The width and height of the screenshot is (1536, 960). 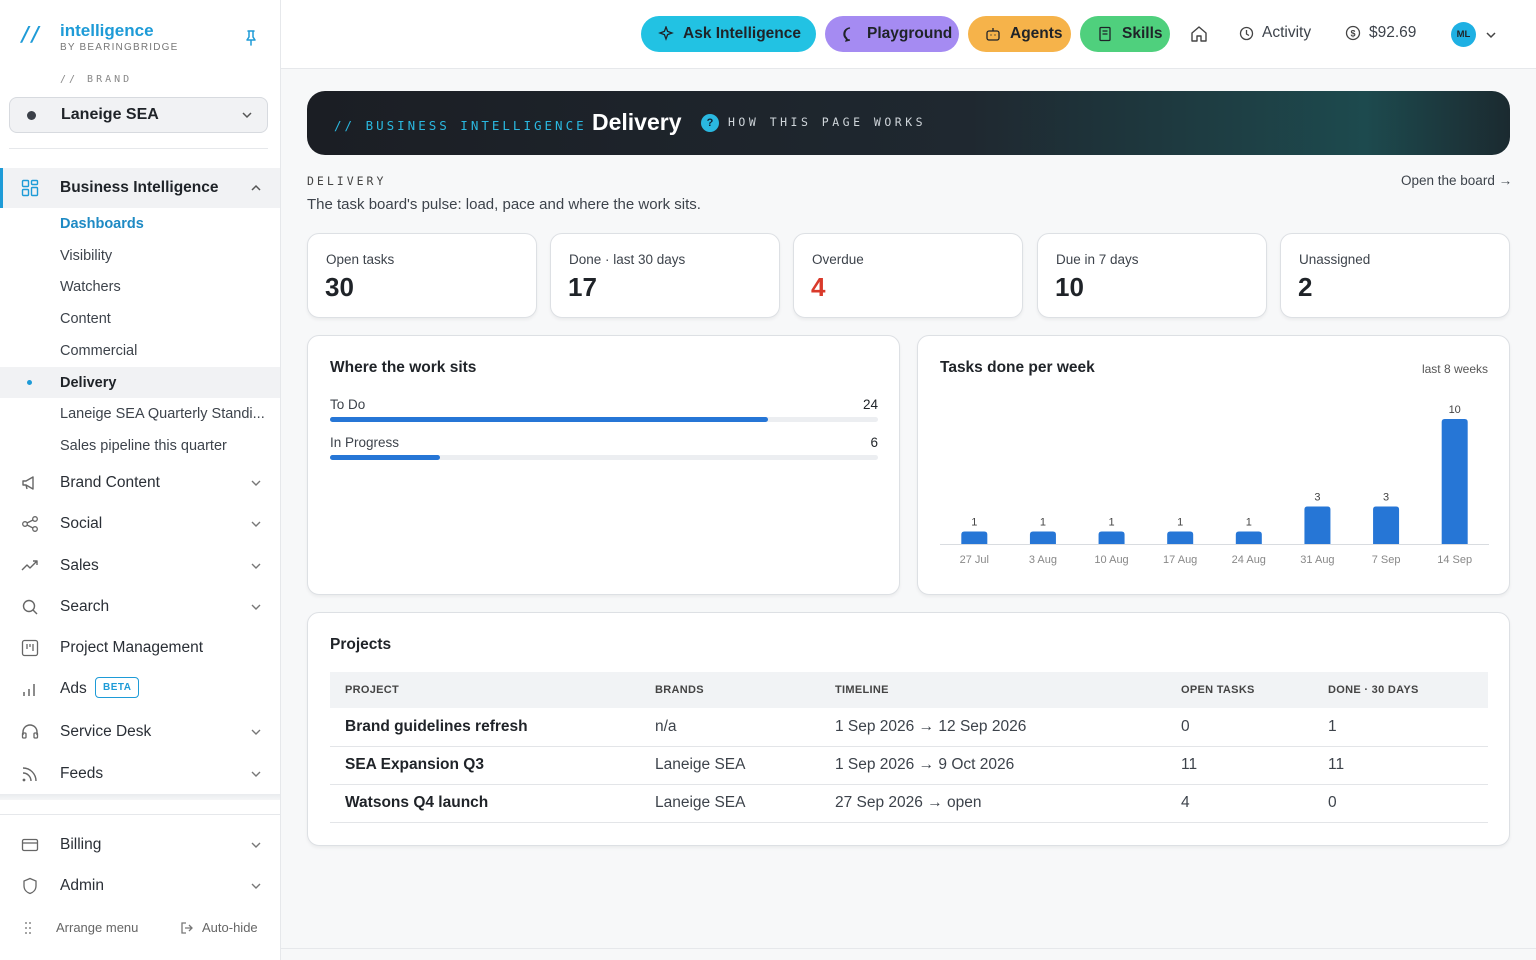 What do you see at coordinates (637, 122) in the screenshot?
I see `page-title: Delivery` at bounding box center [637, 122].